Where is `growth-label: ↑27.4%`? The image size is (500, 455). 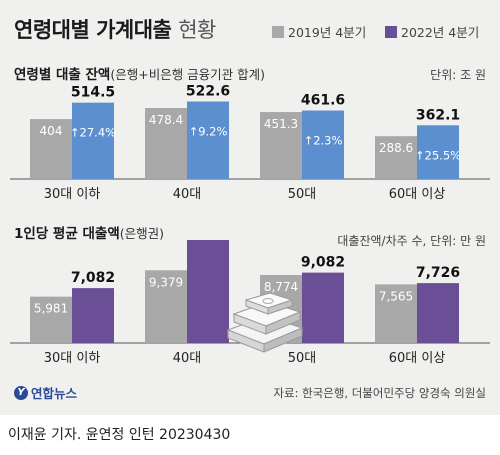 growth-label: ↑27.4% is located at coordinates (93, 133).